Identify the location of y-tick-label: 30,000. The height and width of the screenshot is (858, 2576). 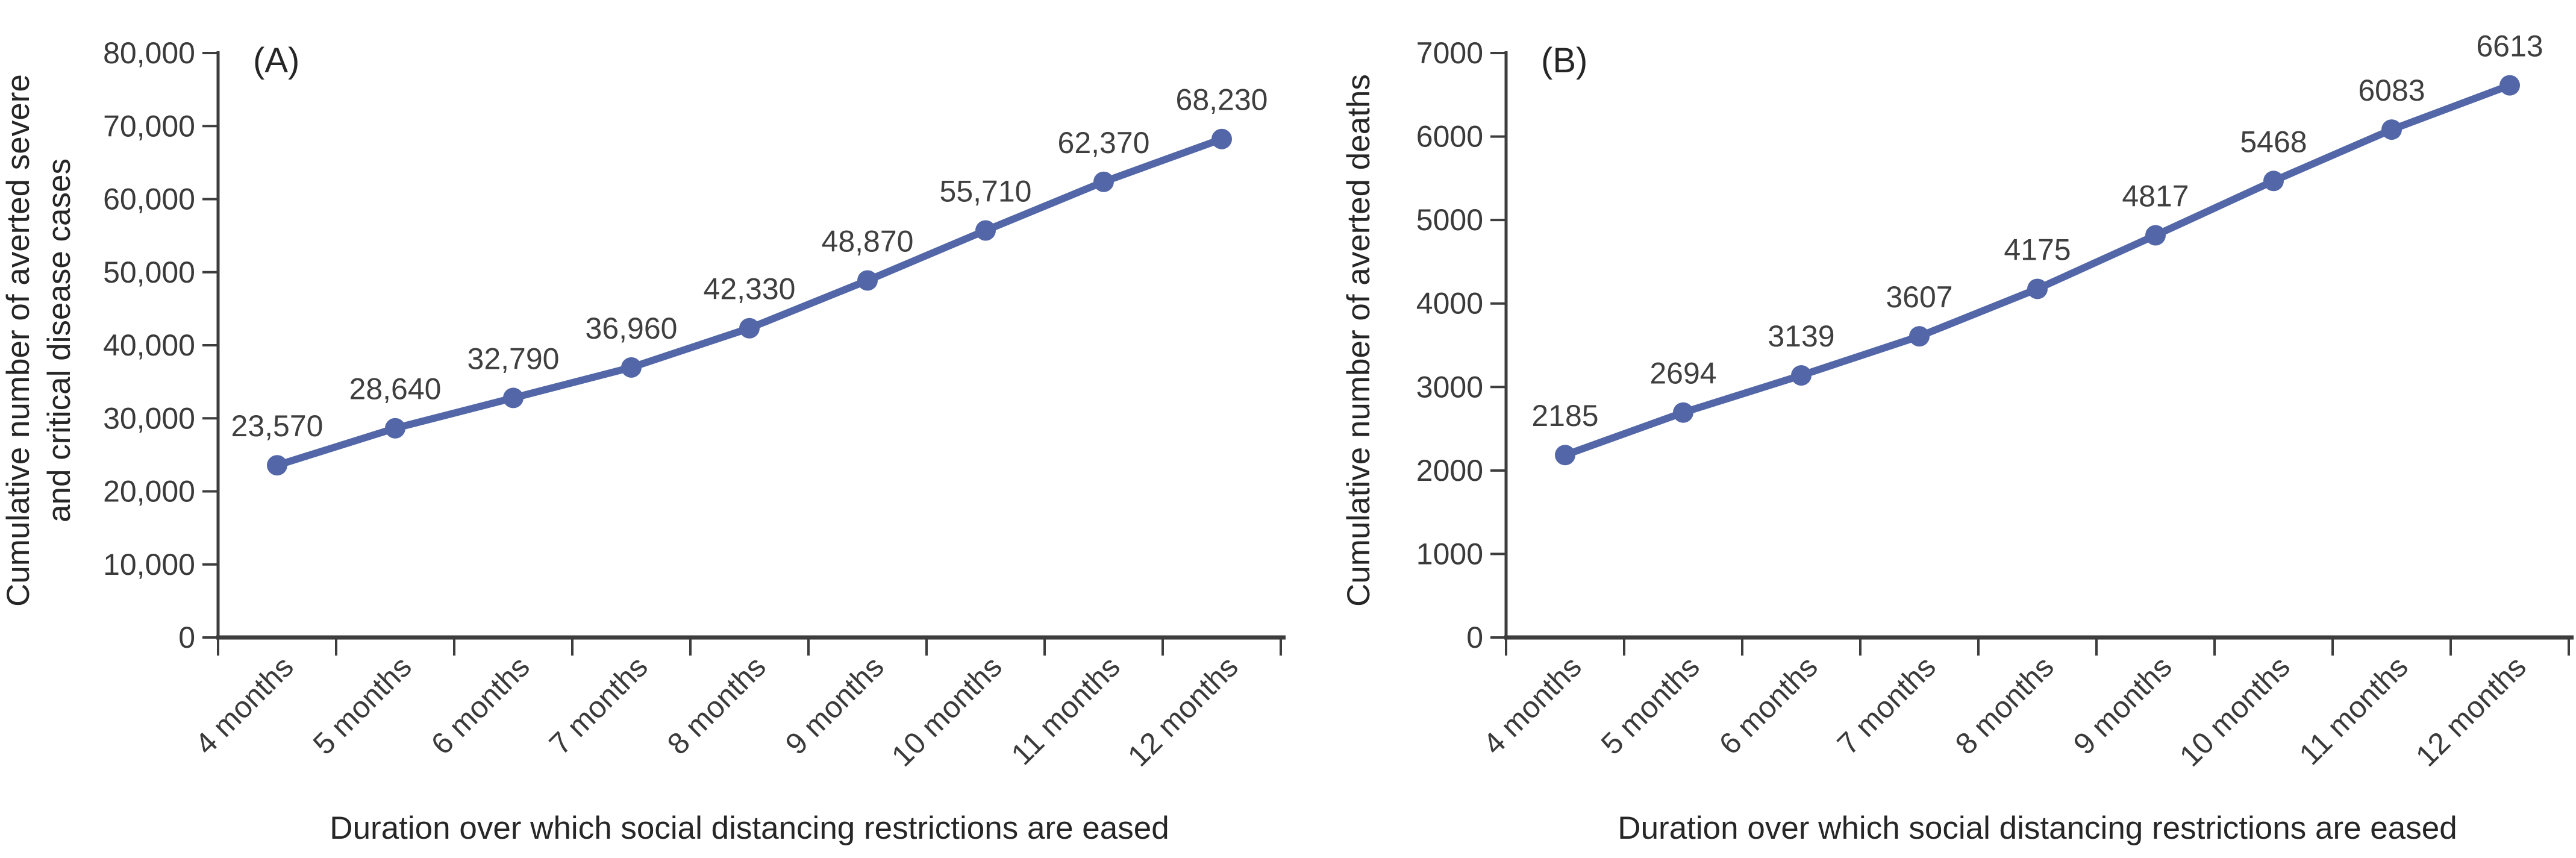
(149, 418).